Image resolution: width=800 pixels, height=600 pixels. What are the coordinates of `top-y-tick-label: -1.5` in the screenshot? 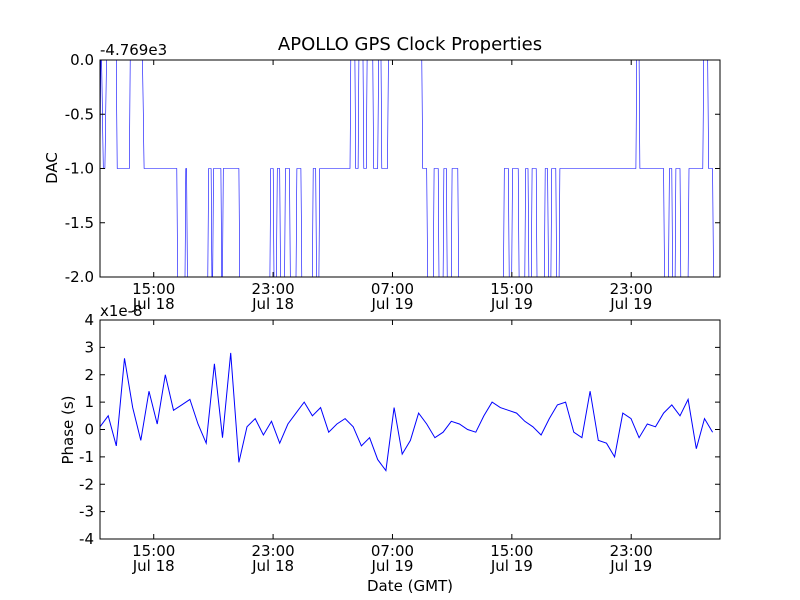 It's located at (79, 223).